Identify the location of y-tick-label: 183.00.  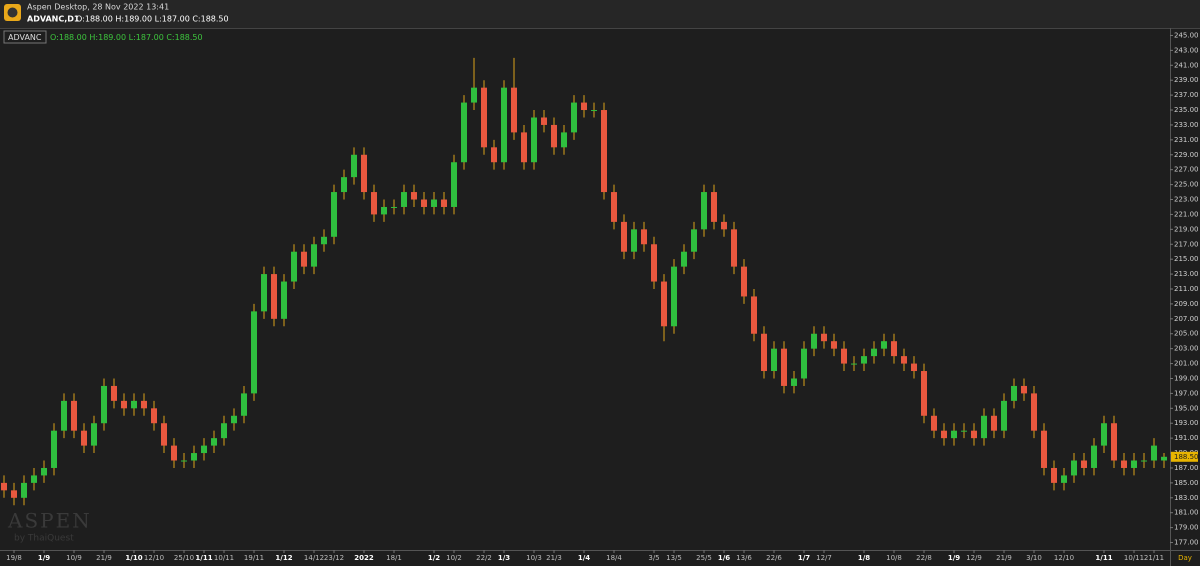
(1186, 498).